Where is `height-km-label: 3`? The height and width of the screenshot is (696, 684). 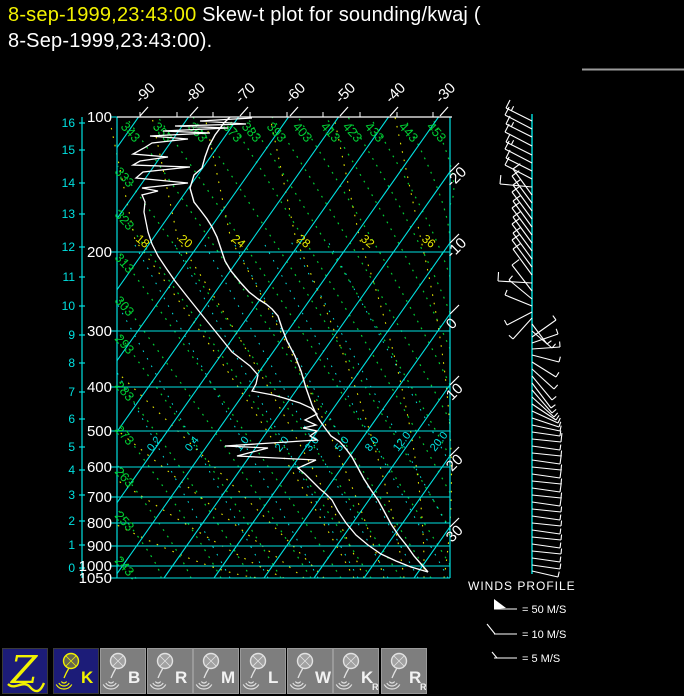
height-km-label: 3 is located at coordinates (71, 495).